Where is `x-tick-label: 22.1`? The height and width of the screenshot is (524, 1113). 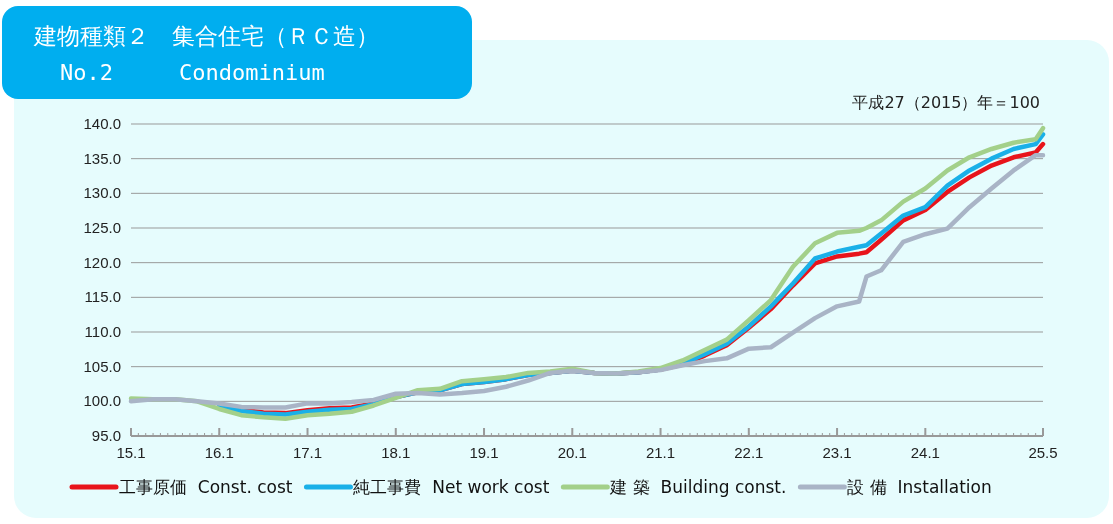 x-tick-label: 22.1 is located at coordinates (749, 452).